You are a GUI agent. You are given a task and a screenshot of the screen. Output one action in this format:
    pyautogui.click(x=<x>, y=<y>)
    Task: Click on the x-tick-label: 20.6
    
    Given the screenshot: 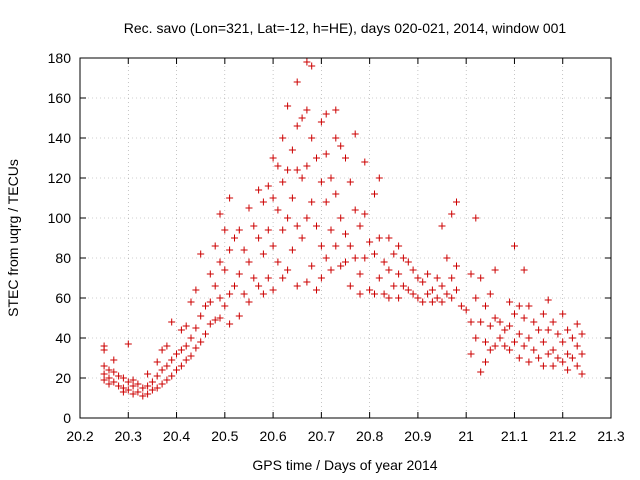 What is the action you would take?
    pyautogui.click(x=272, y=436)
    